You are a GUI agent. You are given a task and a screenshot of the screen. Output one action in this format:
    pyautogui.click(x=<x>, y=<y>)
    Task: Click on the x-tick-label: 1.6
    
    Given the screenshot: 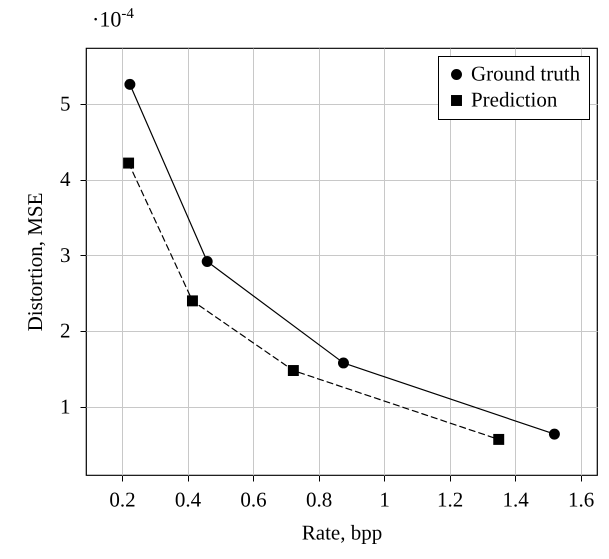 What is the action you would take?
    pyautogui.click(x=581, y=500)
    